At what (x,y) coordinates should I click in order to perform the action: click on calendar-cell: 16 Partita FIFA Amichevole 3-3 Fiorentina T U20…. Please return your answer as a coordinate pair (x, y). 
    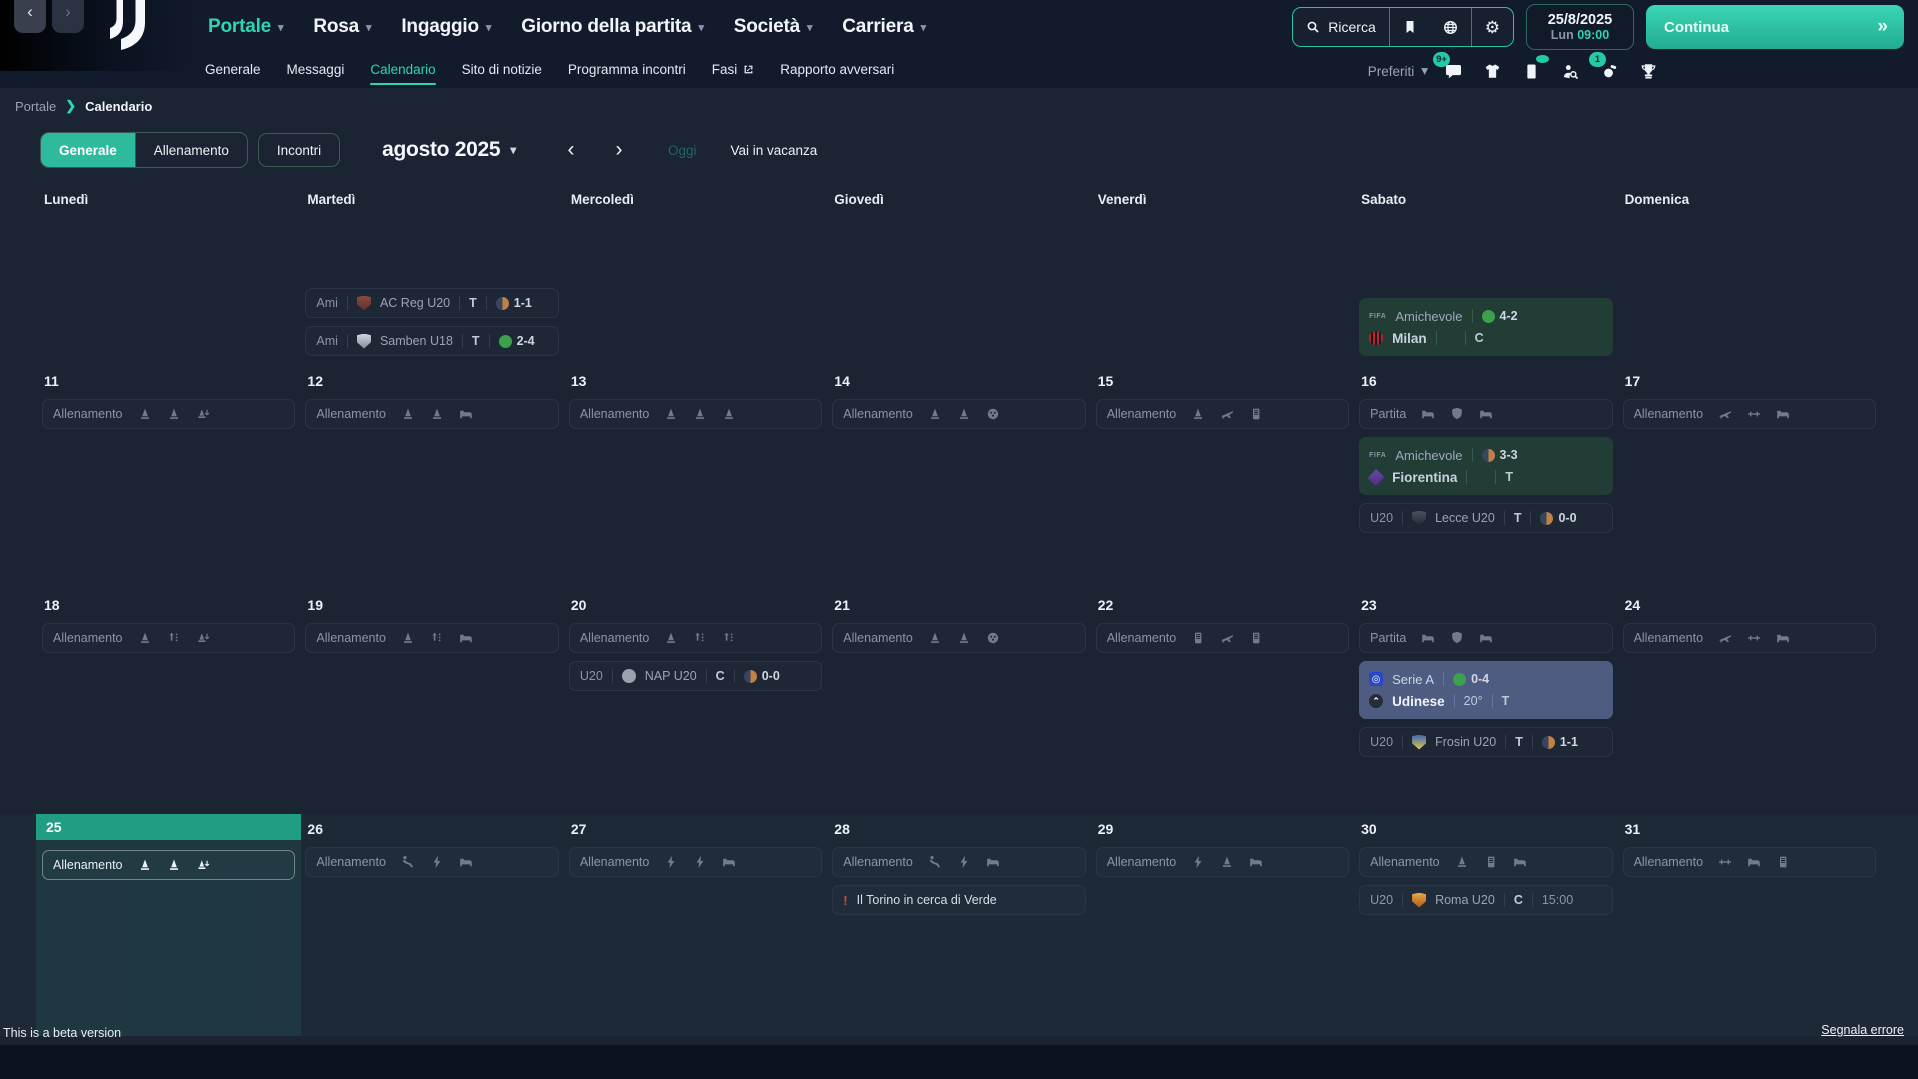
    Looking at the image, I should click on (1485, 478).